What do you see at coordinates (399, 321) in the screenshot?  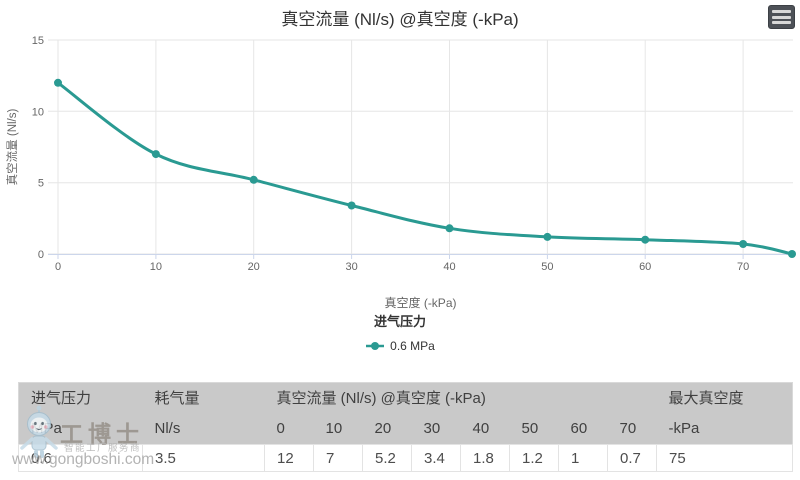 I see `legend-title: 进气压力` at bounding box center [399, 321].